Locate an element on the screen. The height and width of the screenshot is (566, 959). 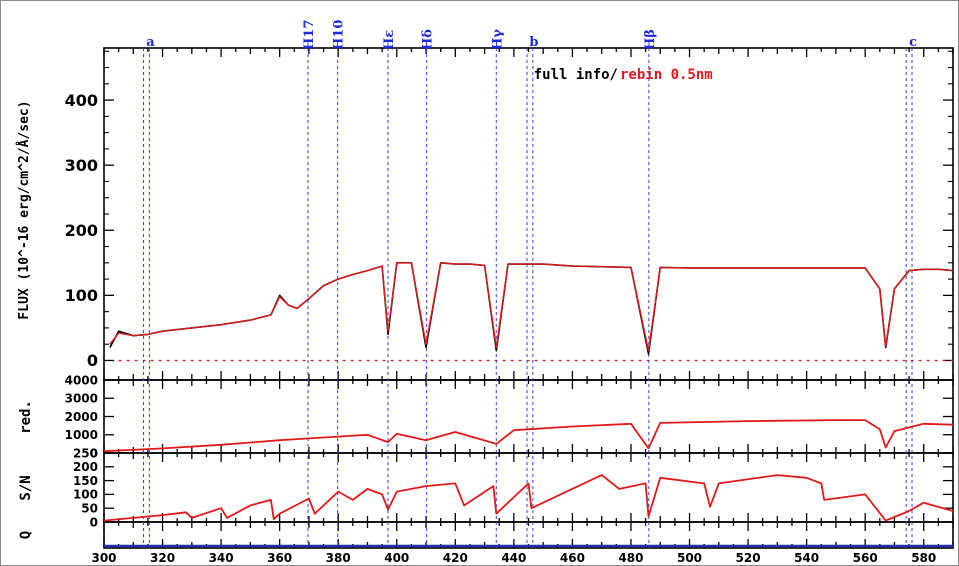
y-tick-label: 1000 is located at coordinates (81, 435).